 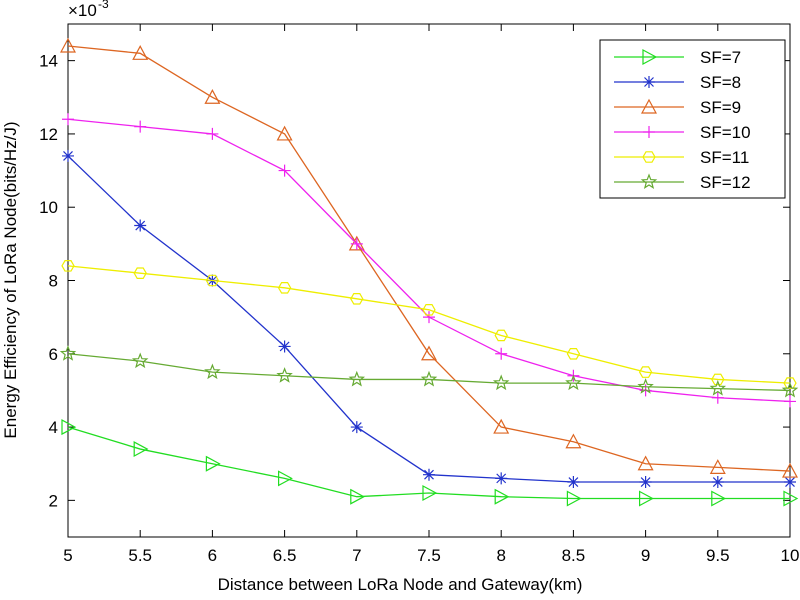 What do you see at coordinates (212, 555) in the screenshot?
I see `x-tick-label: 6` at bounding box center [212, 555].